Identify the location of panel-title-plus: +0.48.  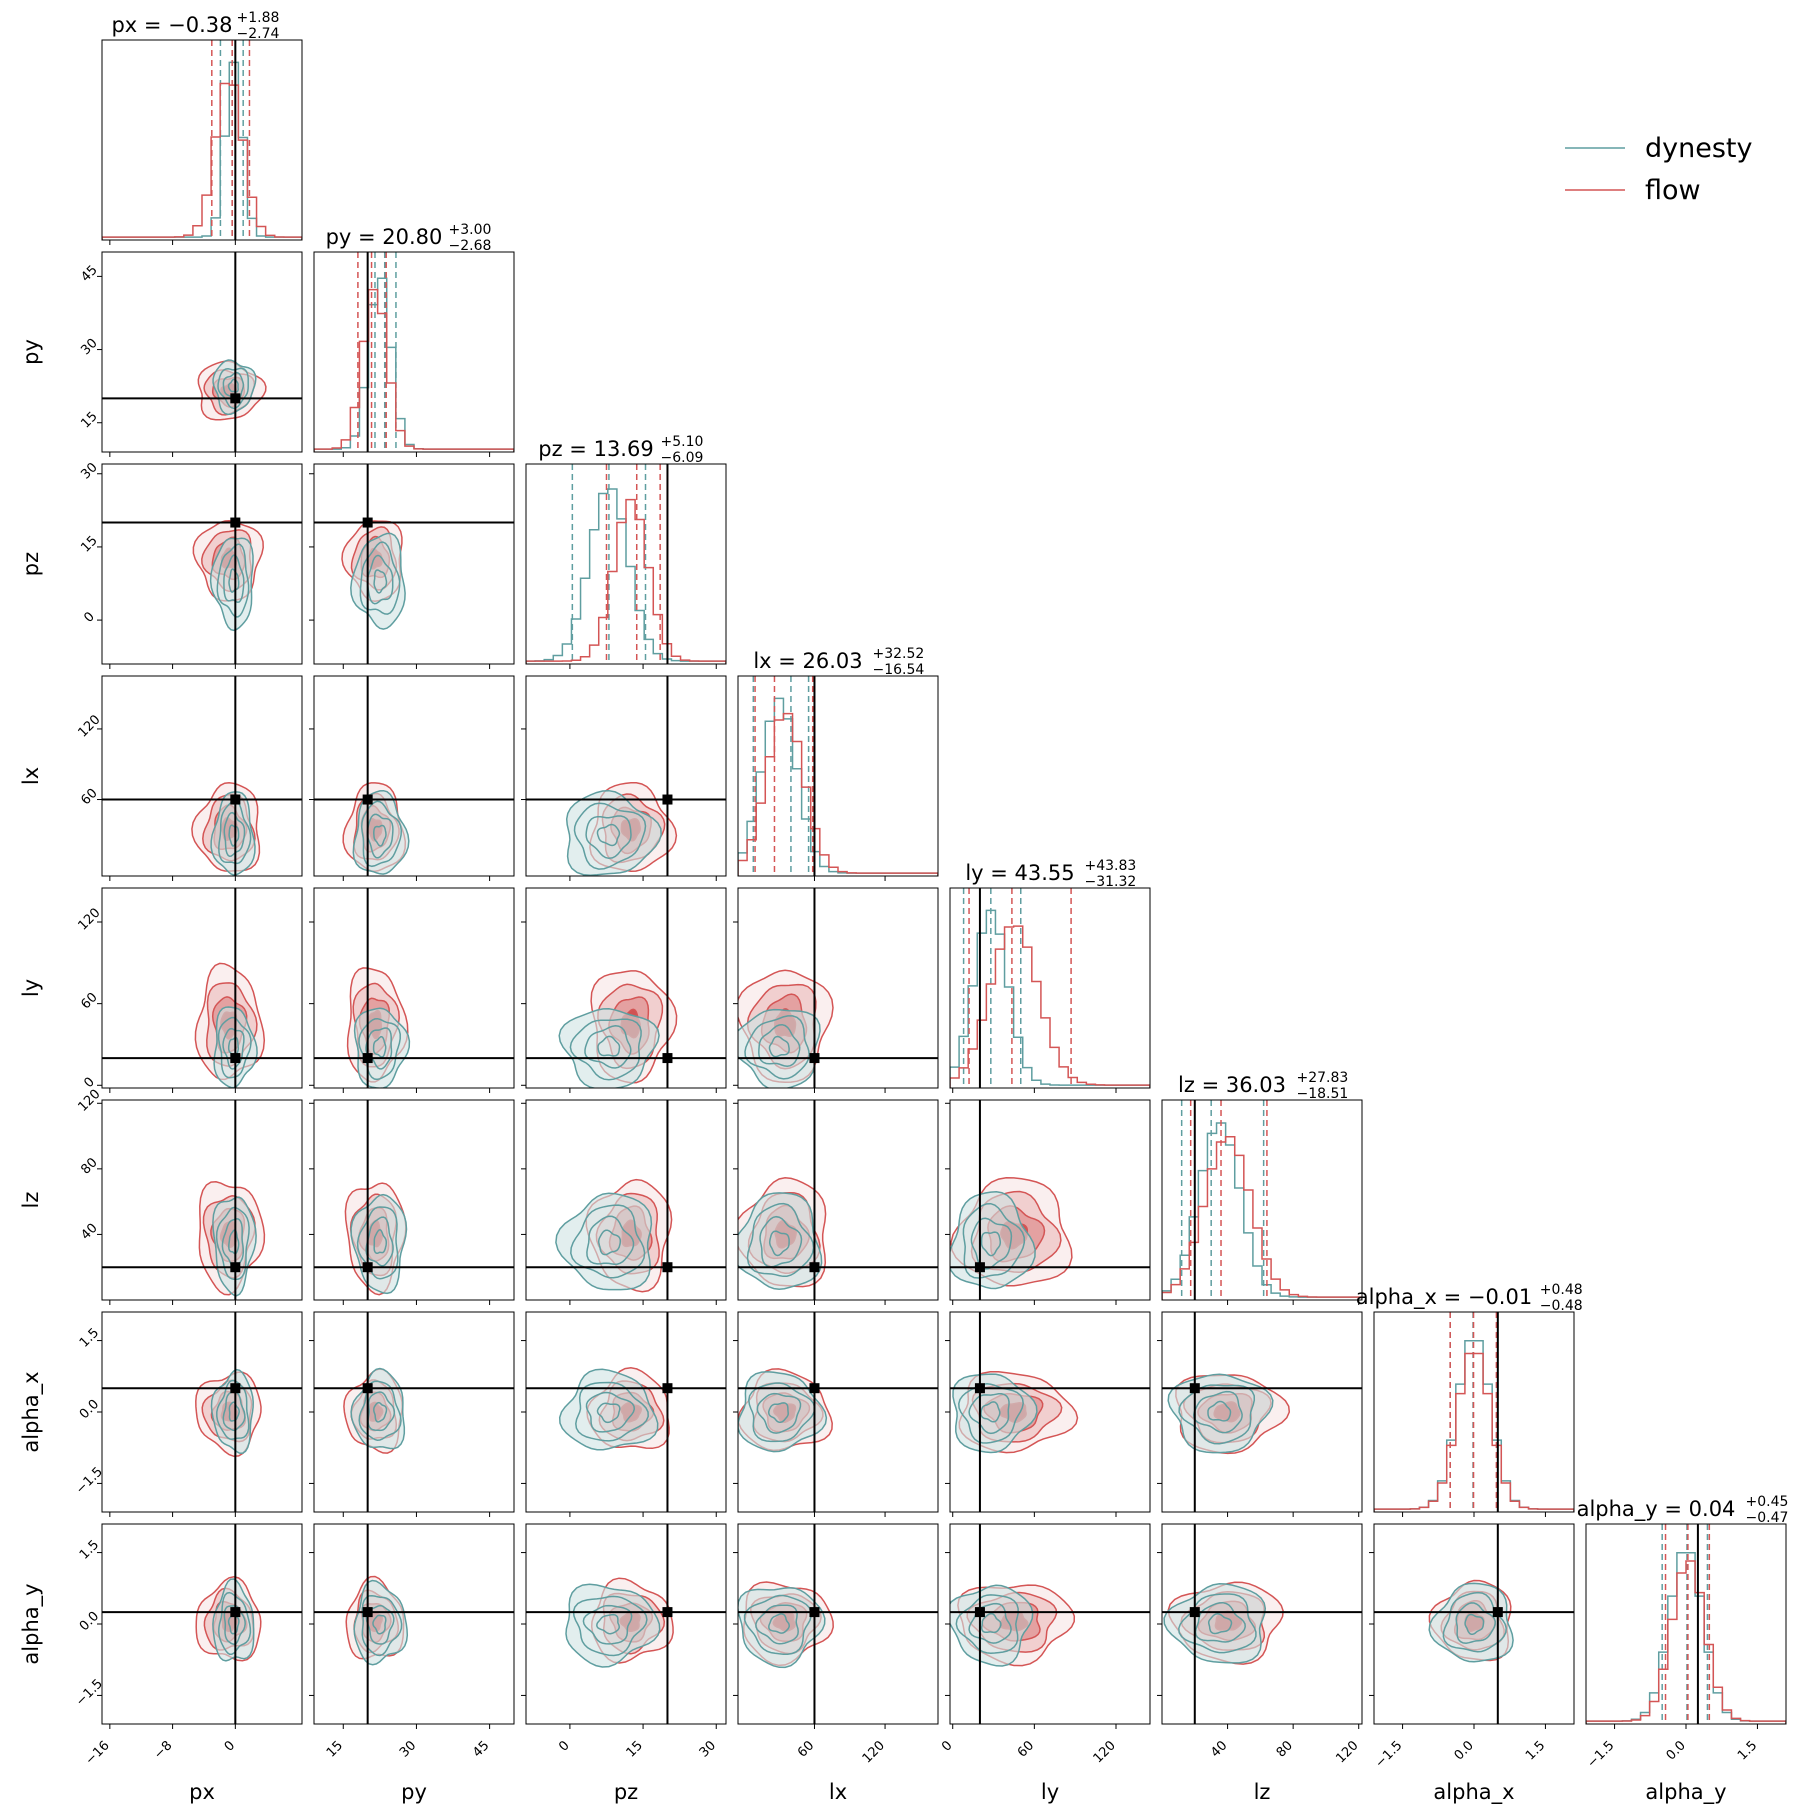
(1561, 1290).